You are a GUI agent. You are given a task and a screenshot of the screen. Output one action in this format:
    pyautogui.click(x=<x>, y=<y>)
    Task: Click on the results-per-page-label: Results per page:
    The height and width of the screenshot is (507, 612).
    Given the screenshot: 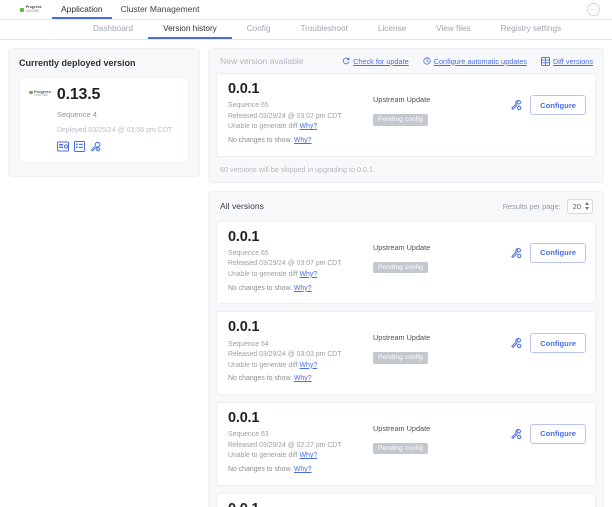 What is the action you would take?
    pyautogui.click(x=531, y=206)
    